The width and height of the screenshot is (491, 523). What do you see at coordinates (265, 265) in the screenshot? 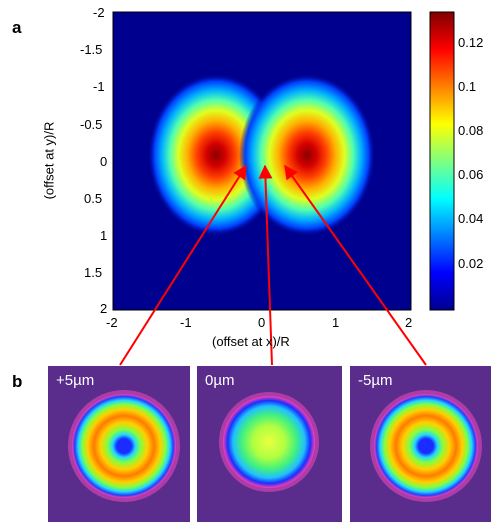
I see `arrow-center` at bounding box center [265, 265].